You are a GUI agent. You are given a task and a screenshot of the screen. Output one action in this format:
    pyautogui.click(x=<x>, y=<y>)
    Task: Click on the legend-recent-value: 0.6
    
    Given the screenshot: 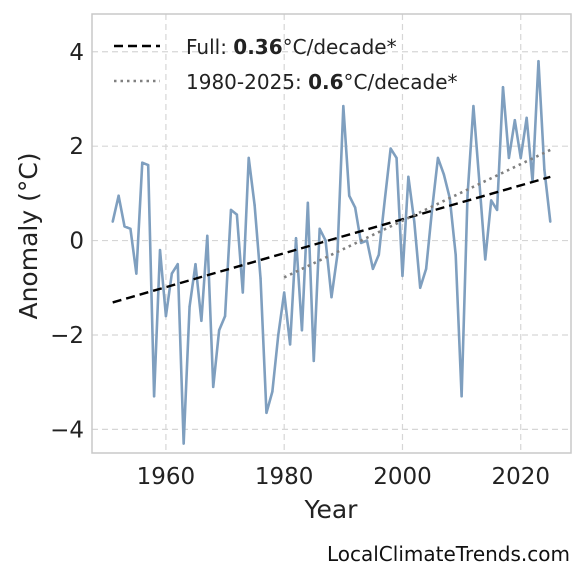 What is the action you would take?
    pyautogui.click(x=325, y=82)
    